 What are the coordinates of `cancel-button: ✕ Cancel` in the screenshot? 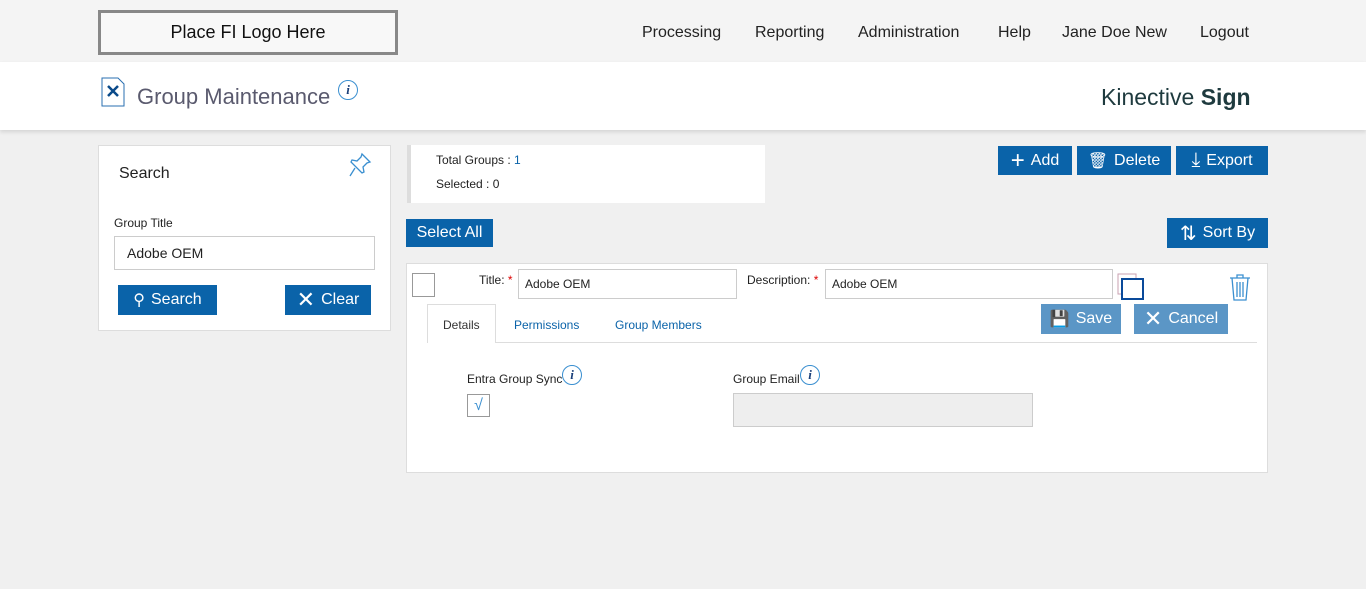 It's located at (1181, 319).